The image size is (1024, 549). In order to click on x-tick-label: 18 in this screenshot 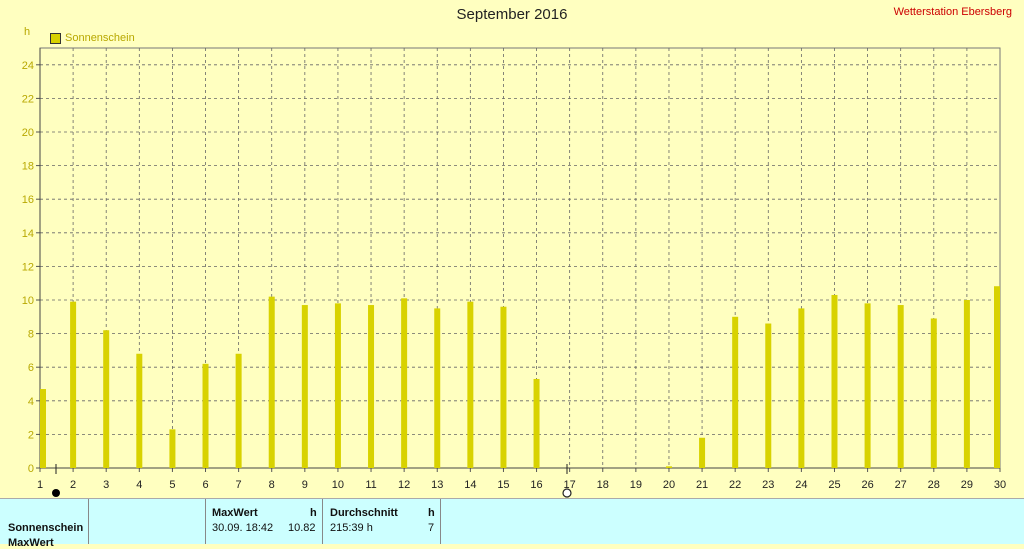, I will do `click(603, 485)`.